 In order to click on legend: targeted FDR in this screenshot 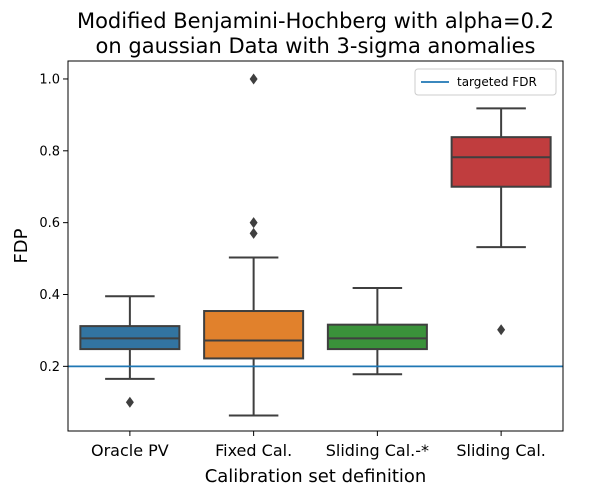, I will do `click(485, 82)`.